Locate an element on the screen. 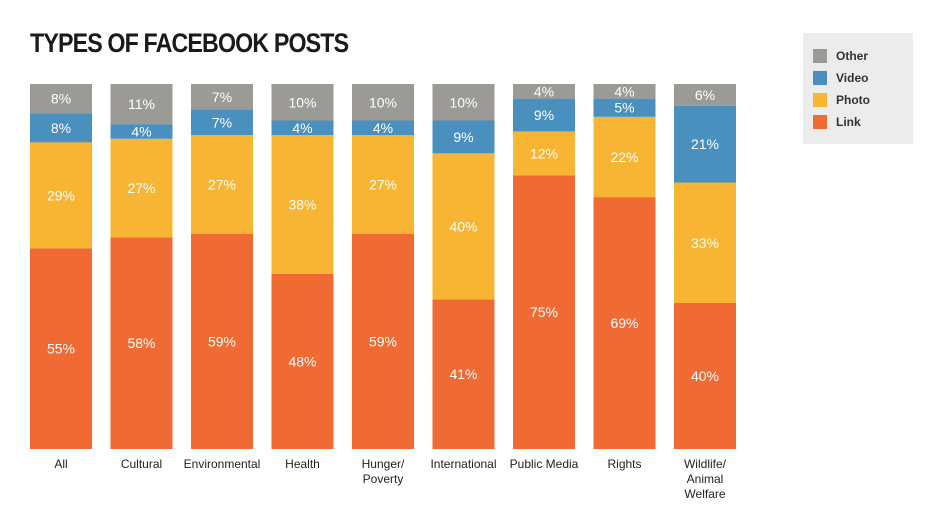  data-label-video-5: 9% is located at coordinates (463, 137).